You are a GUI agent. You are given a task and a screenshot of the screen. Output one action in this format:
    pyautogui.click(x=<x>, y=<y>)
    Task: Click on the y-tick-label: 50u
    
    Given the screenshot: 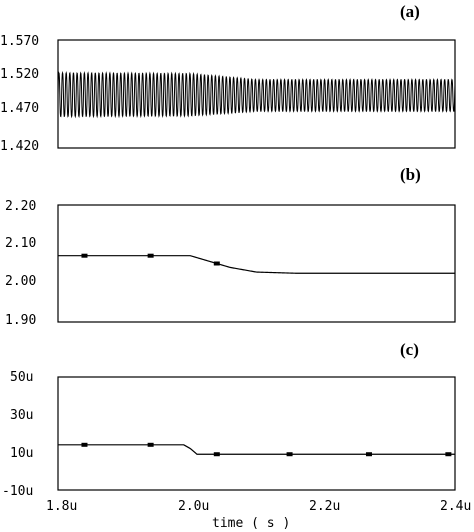 What is the action you would take?
    pyautogui.click(x=21, y=377)
    